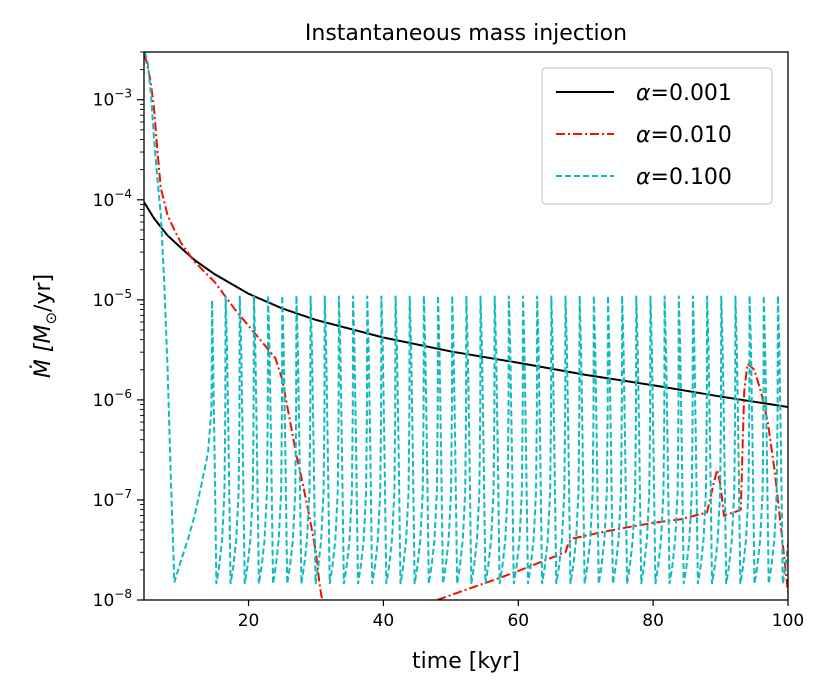 This screenshot has width=830, height=692. What do you see at coordinates (51, 318) in the screenshot?
I see `y-axis-label-sub: ⊙` at bounding box center [51, 318].